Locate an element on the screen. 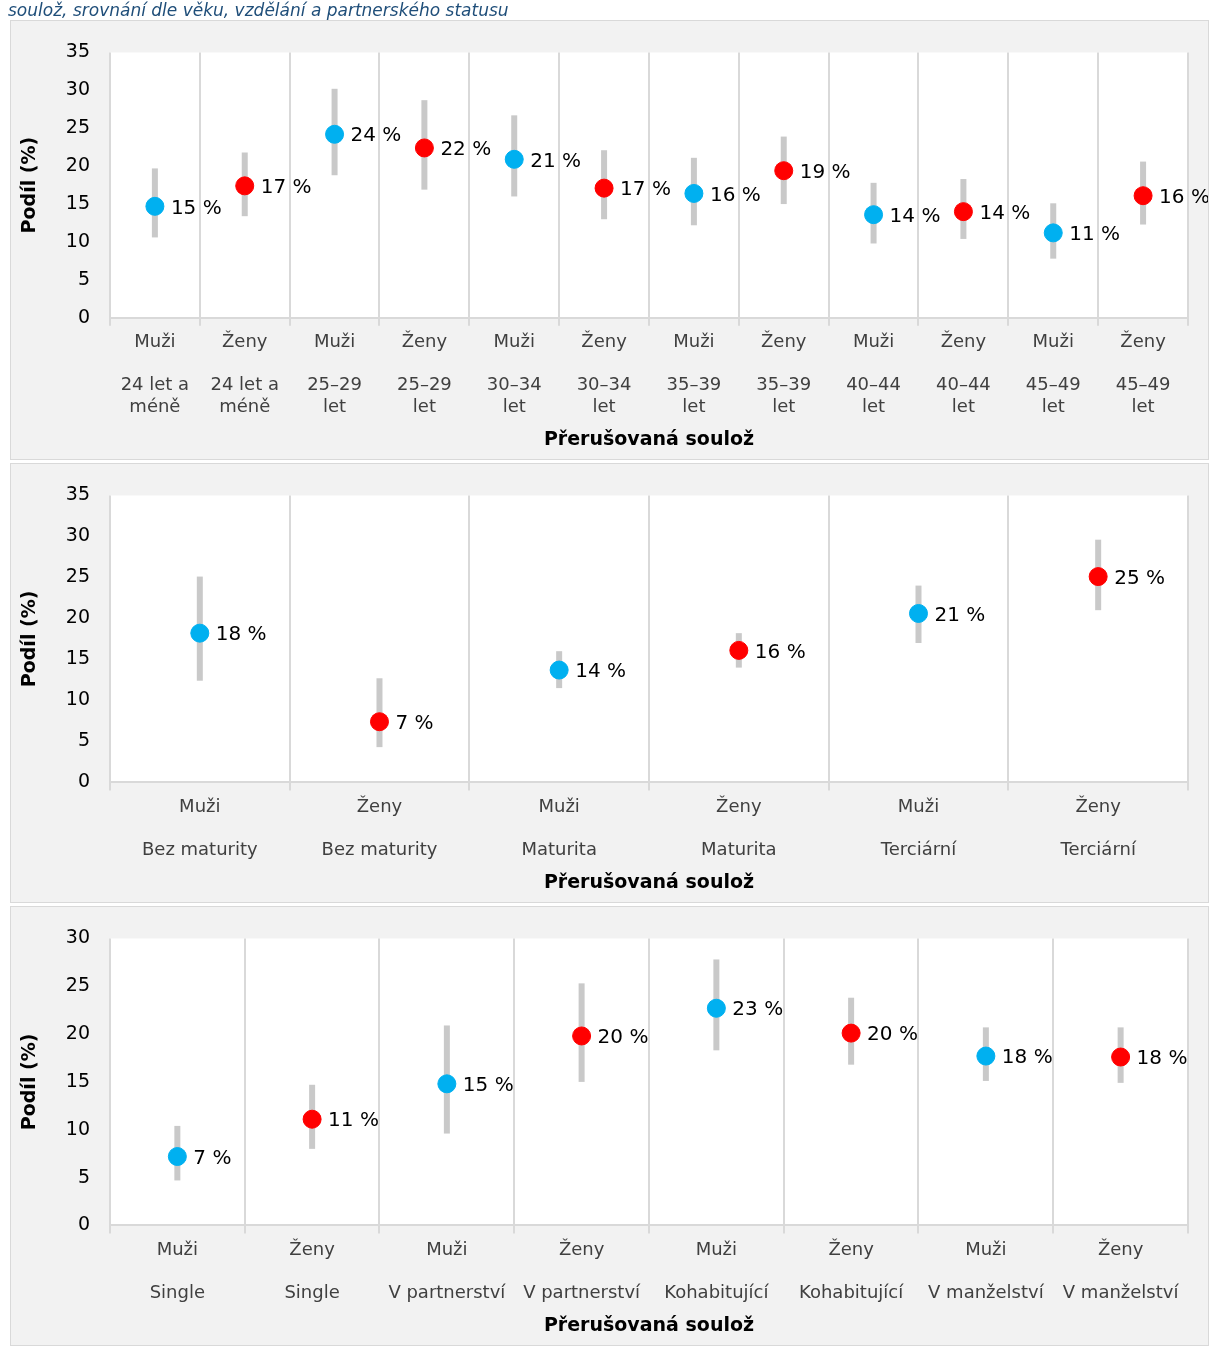  category-label: Muži Kohabitující is located at coordinates (716, 1270).